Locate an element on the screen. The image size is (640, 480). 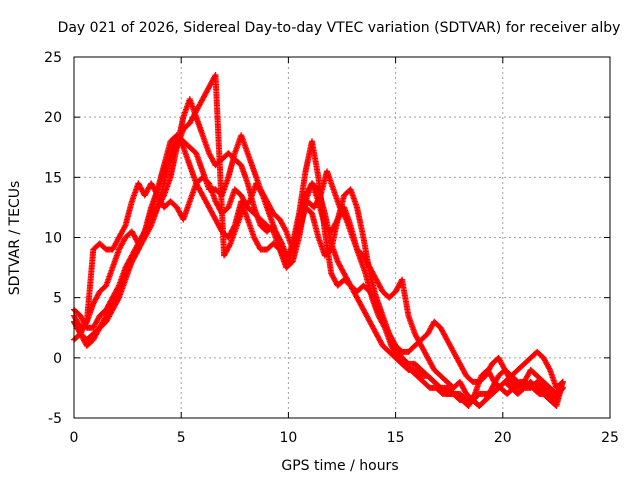
y-tick-label: 15 is located at coordinates (53, 178).